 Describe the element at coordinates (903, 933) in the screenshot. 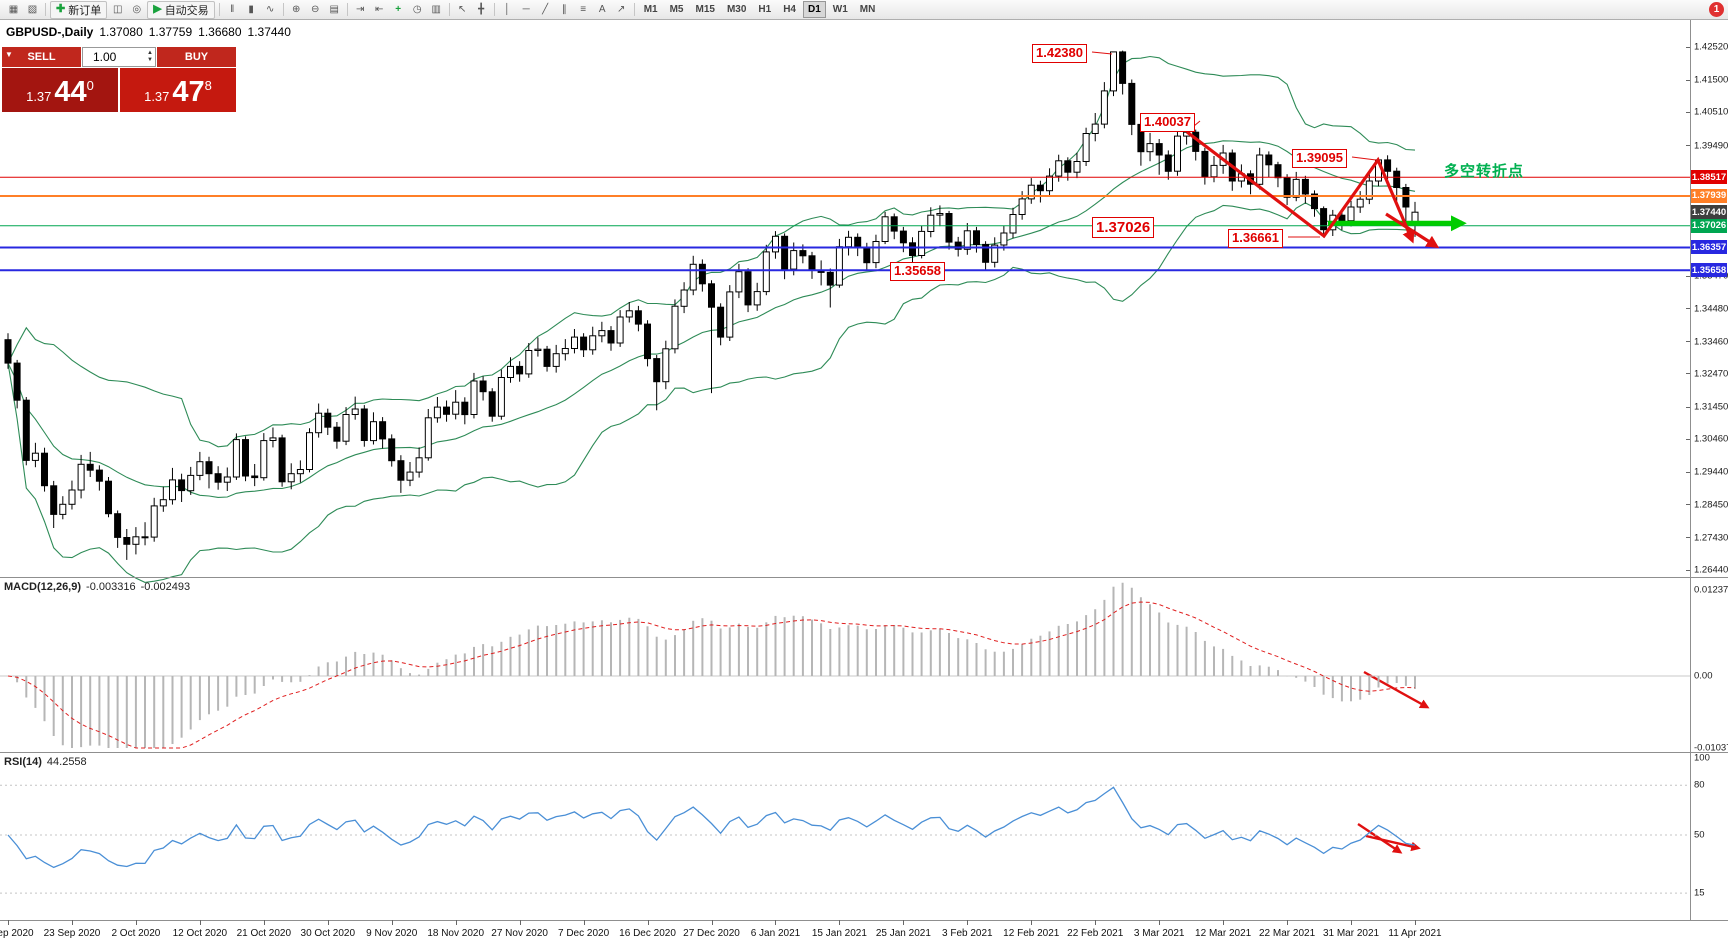

I see `date-label: 25 Jan 2021` at that location.